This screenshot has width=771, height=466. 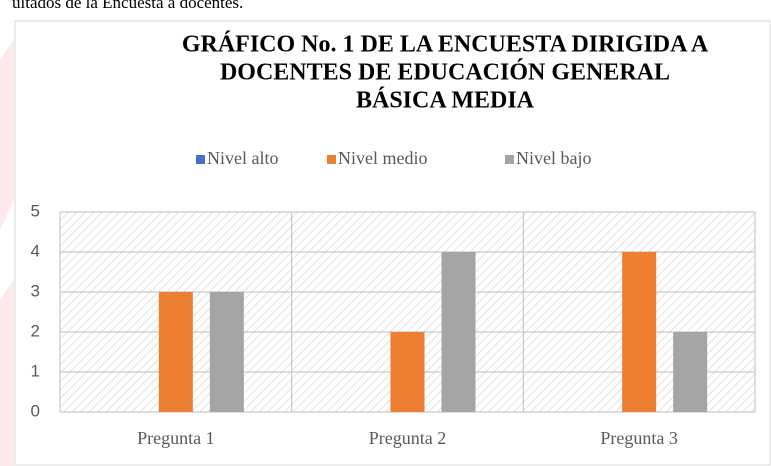 What do you see at coordinates (35, 330) in the screenshot?
I see `y-tick-label: 2` at bounding box center [35, 330].